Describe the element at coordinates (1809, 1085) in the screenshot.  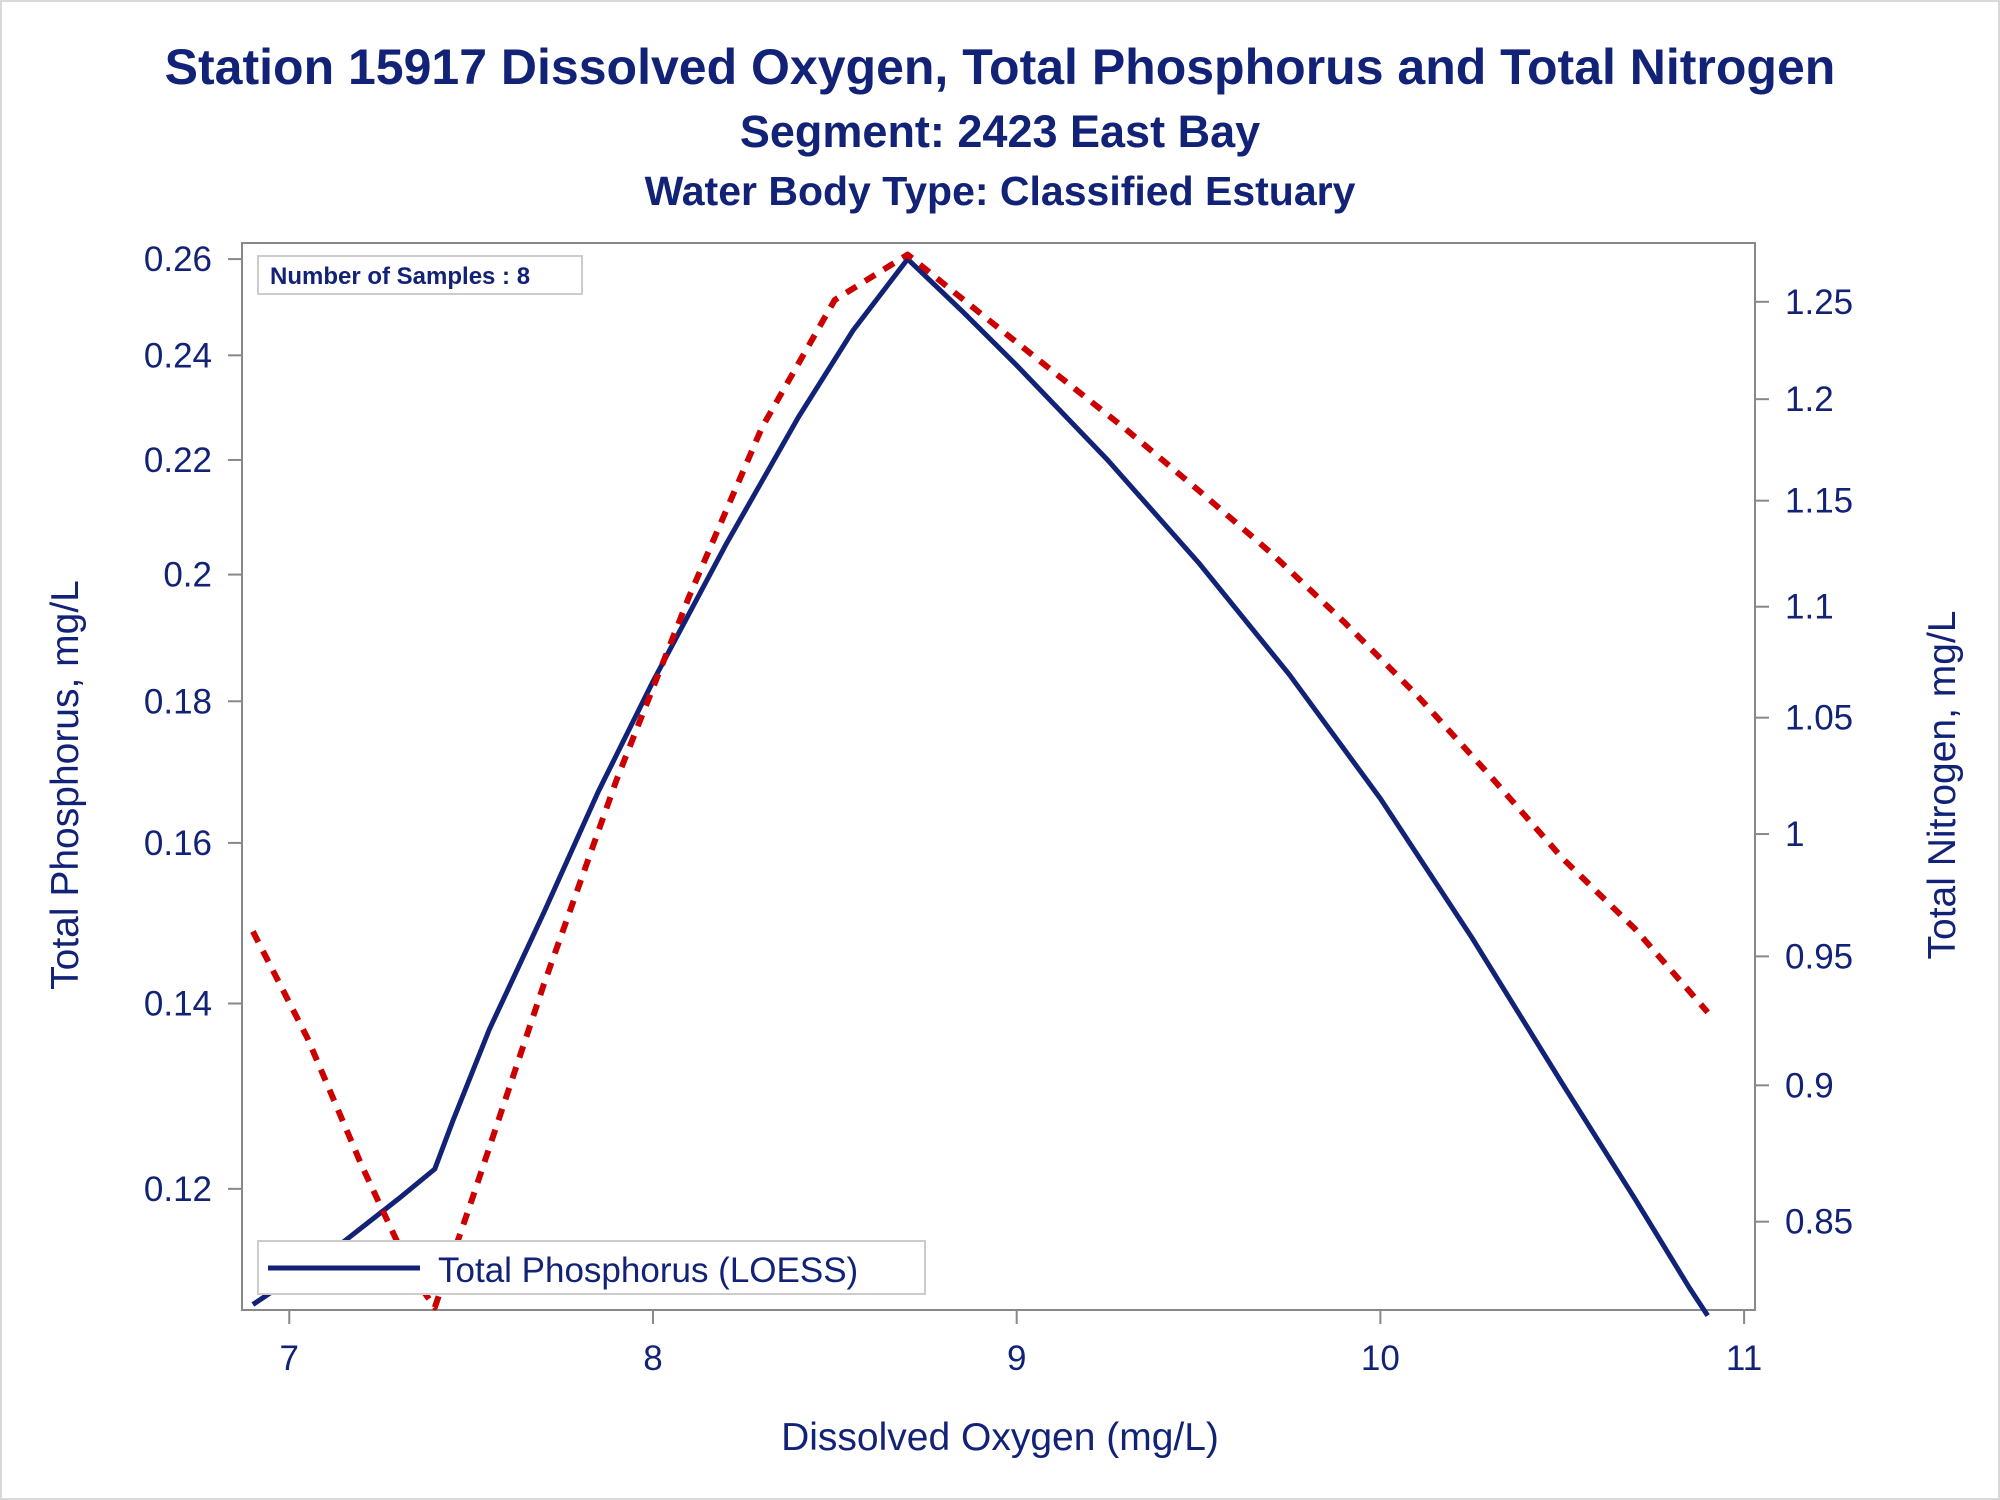
I see `y2-tick-label: 0.9` at that location.